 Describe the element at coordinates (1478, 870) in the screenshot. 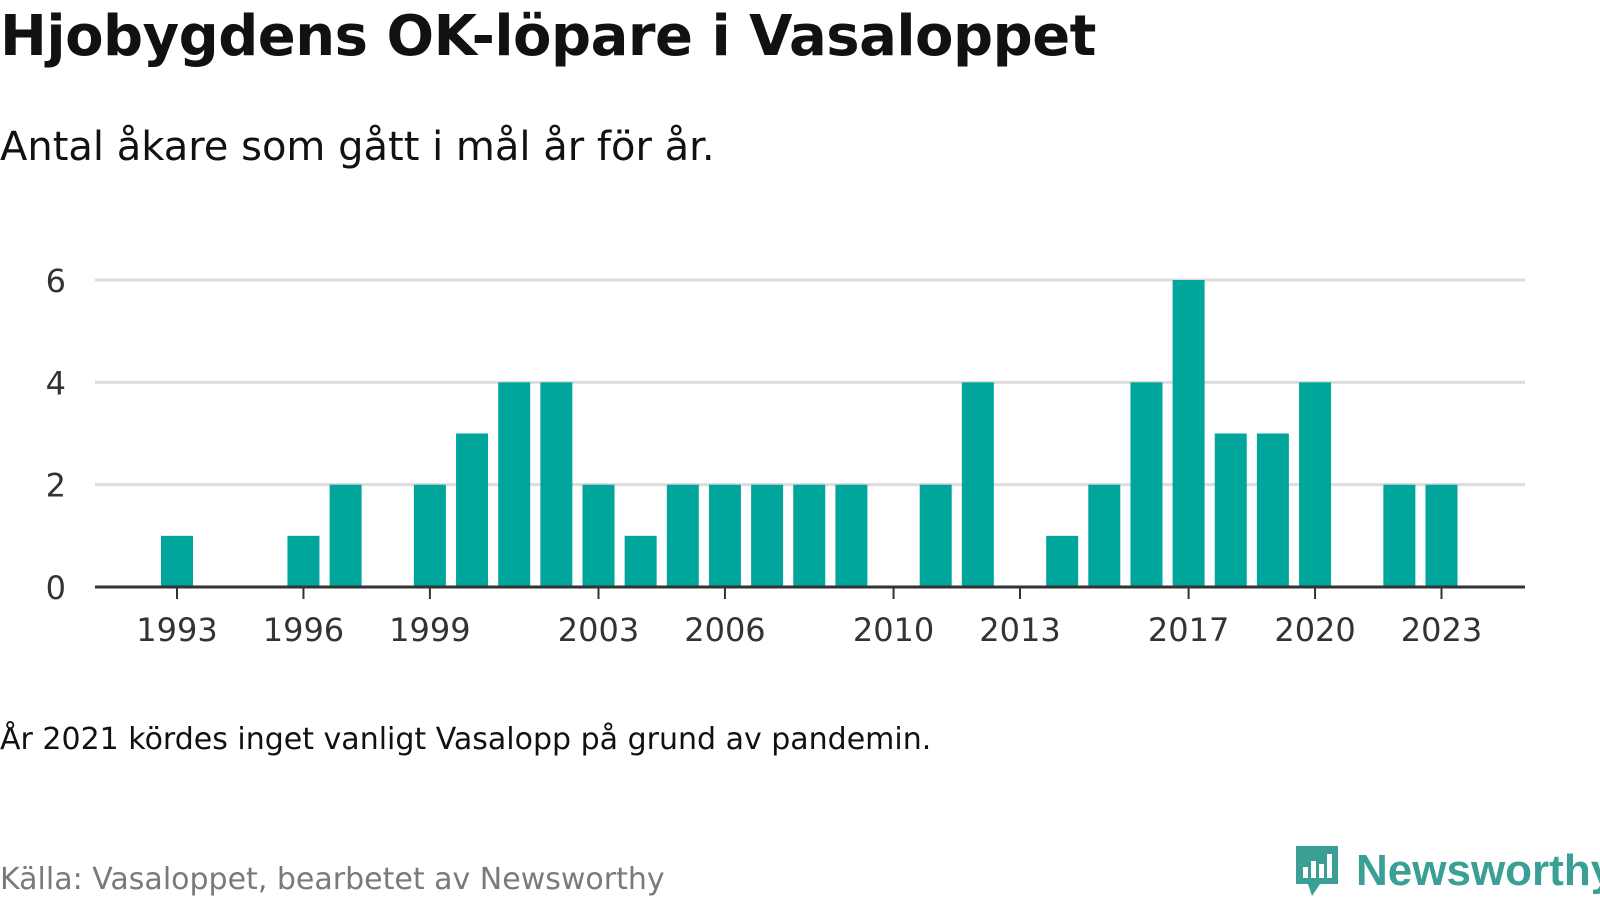

I see `brand-name: Newsworthy` at that location.